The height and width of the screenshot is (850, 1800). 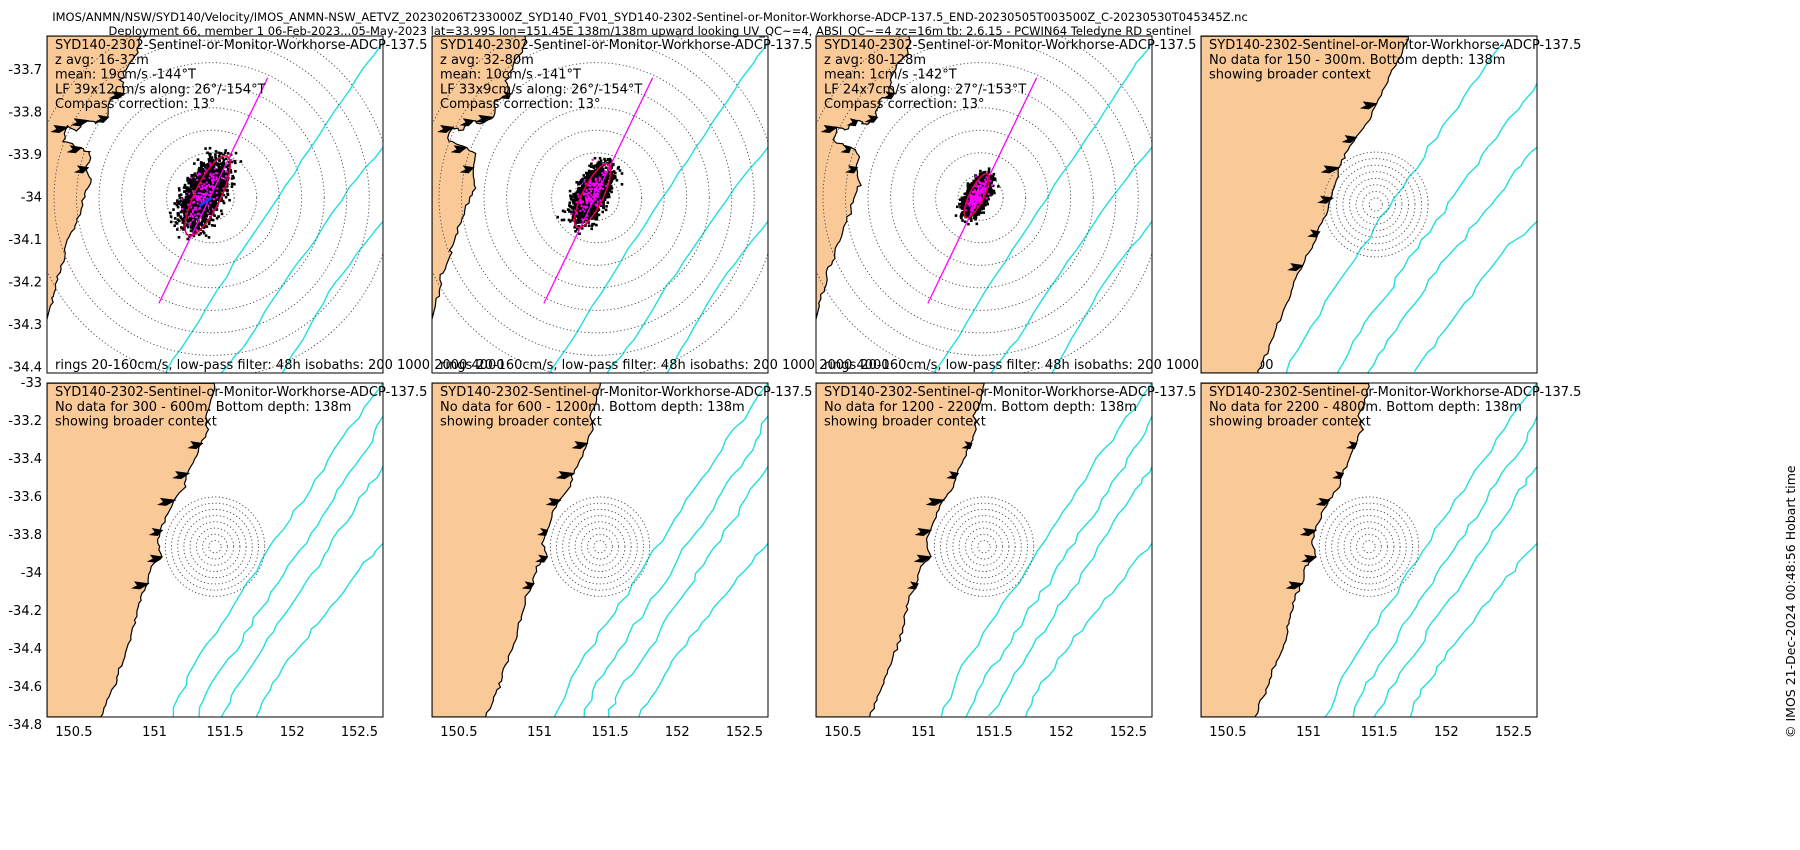 What do you see at coordinates (25, 240) in the screenshot?
I see `y-tick-label: -34.1` at bounding box center [25, 240].